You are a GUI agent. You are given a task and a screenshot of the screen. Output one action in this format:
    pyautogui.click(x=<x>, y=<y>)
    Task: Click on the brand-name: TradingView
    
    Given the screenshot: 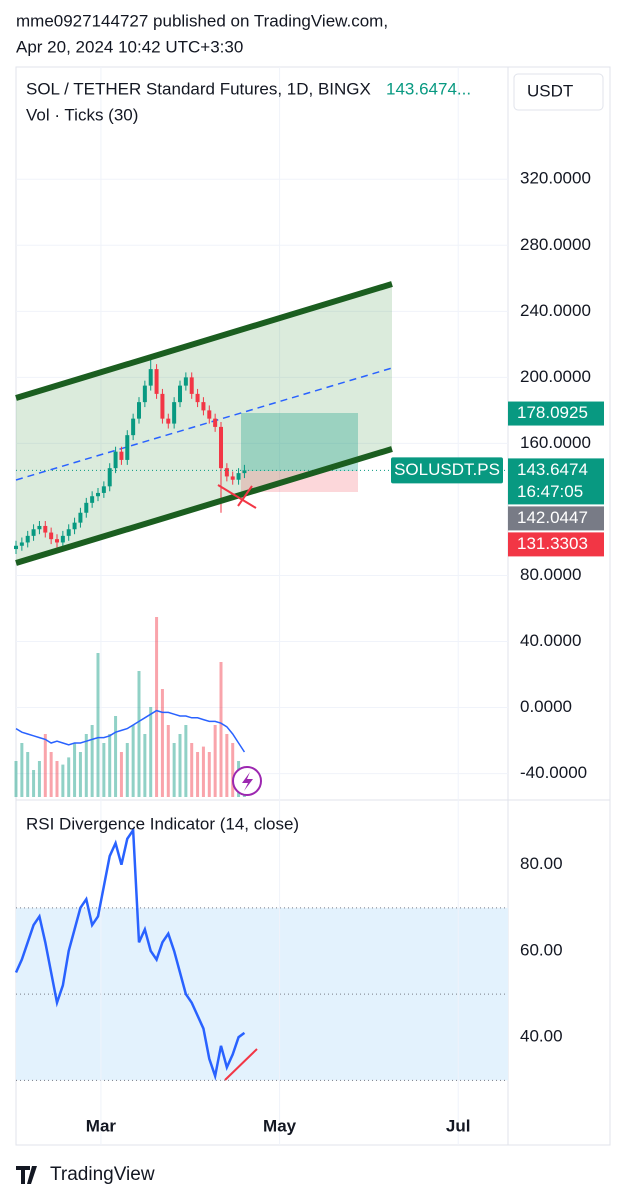 What is the action you would take?
    pyautogui.click(x=102, y=1174)
    